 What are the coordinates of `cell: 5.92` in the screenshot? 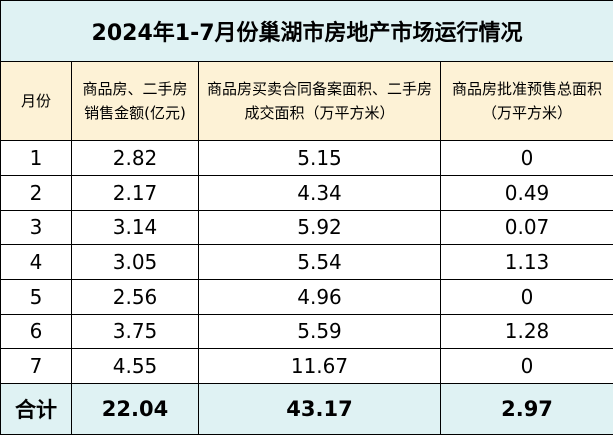 It's located at (319, 227).